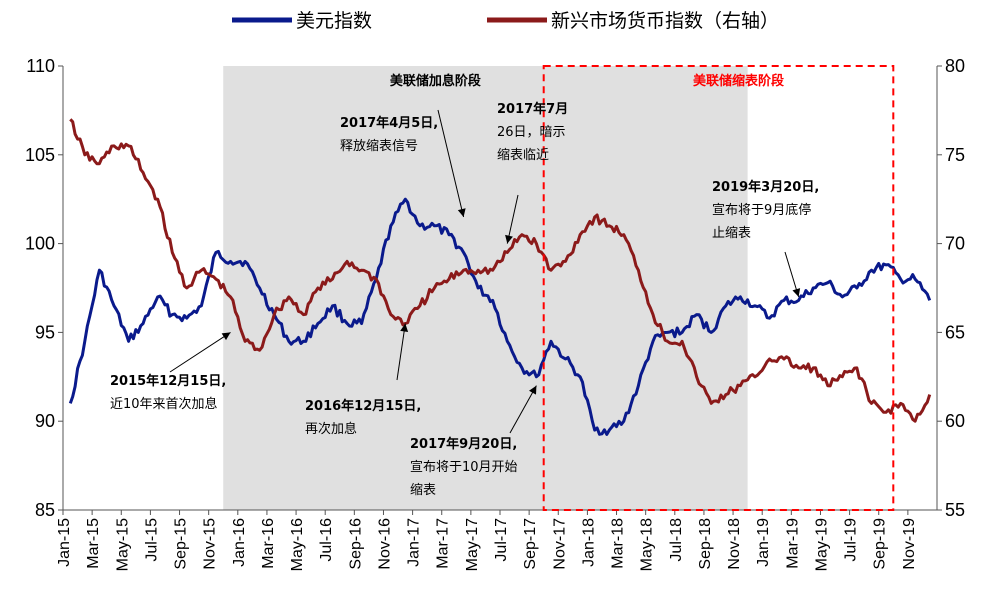 The image size is (984, 604). Describe the element at coordinates (505, 21) in the screenshot. I see `legend: 美元指数 新兴市场货币指数（右轴）` at that location.